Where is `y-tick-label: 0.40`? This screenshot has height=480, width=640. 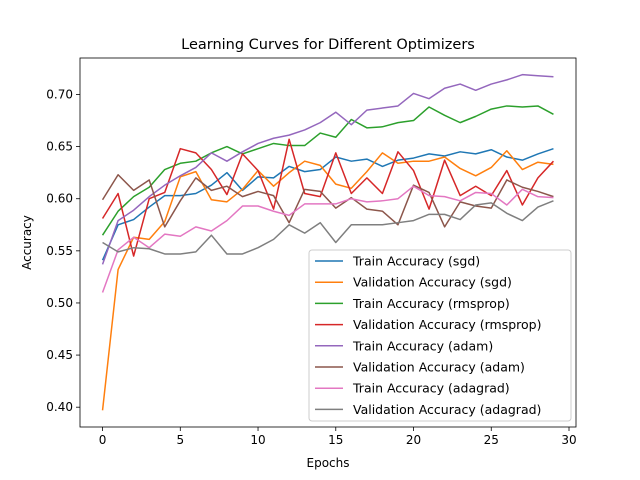 y-tick-label: 0.40 is located at coordinates (59, 407).